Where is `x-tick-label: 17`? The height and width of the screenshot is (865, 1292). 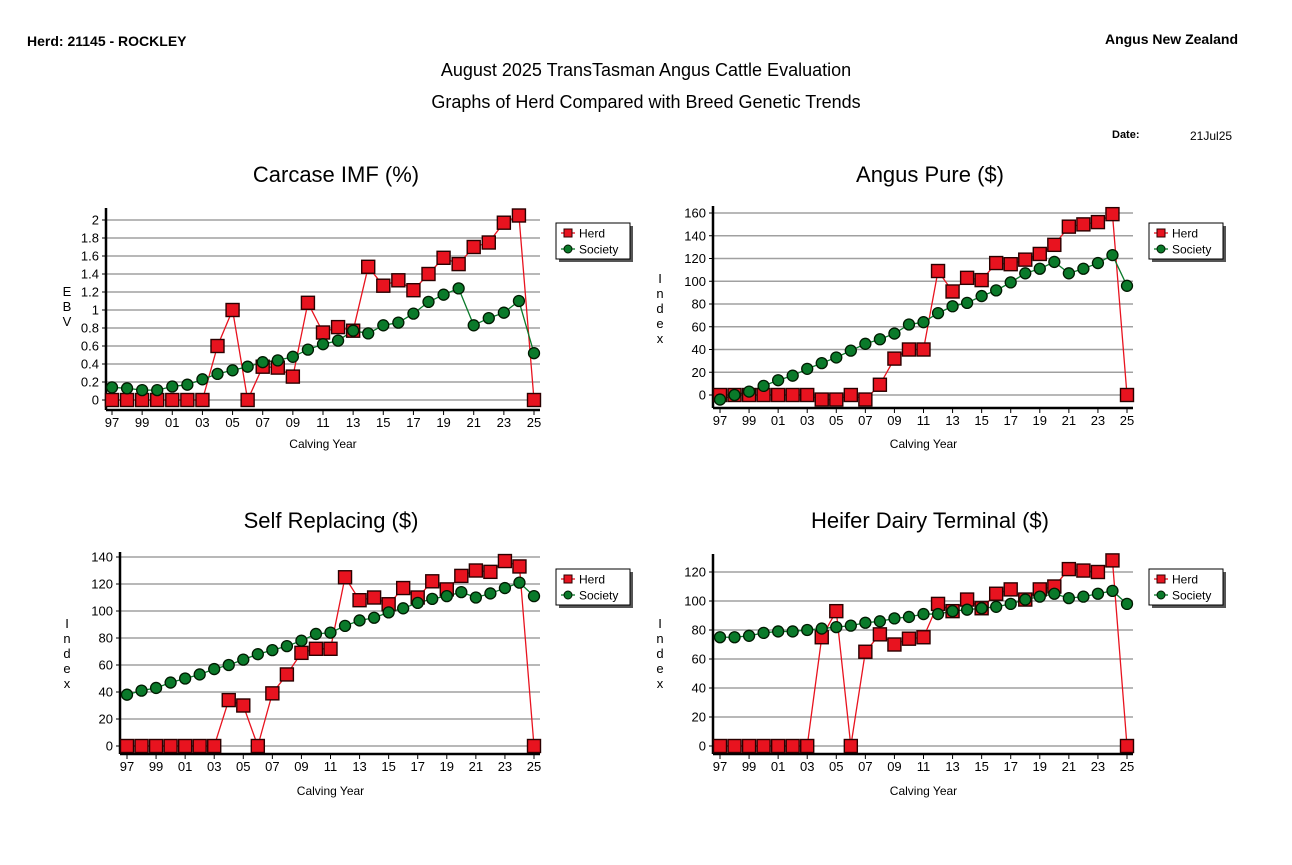
x-tick-label: 17 is located at coordinates (1010, 420).